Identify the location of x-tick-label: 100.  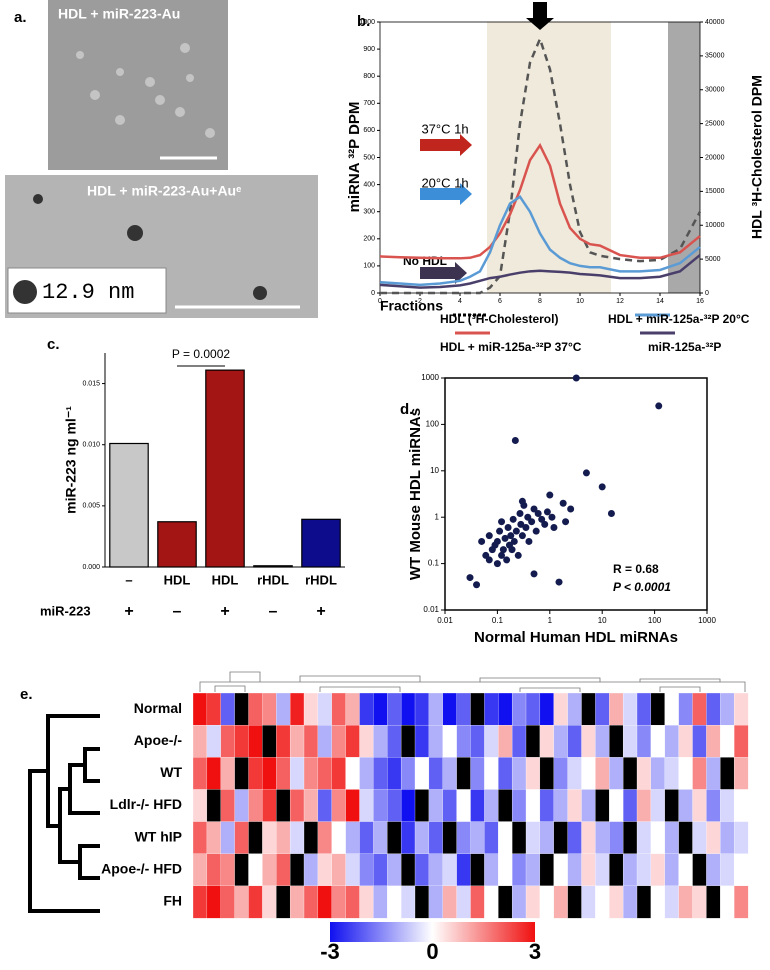
(655, 620).